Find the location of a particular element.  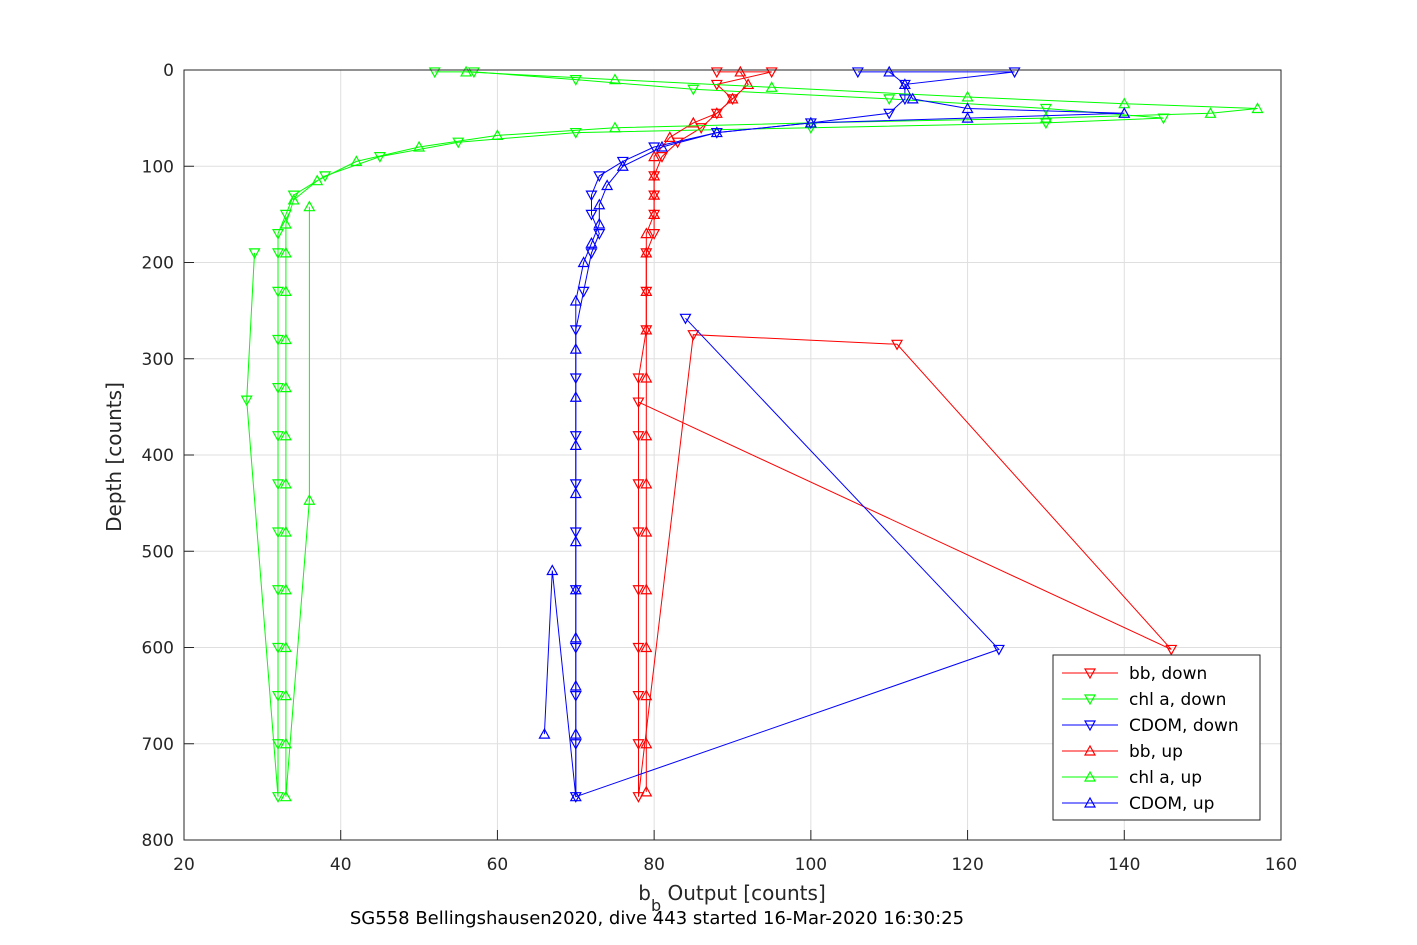

y-axis-title: Depth [counts] is located at coordinates (114, 457).